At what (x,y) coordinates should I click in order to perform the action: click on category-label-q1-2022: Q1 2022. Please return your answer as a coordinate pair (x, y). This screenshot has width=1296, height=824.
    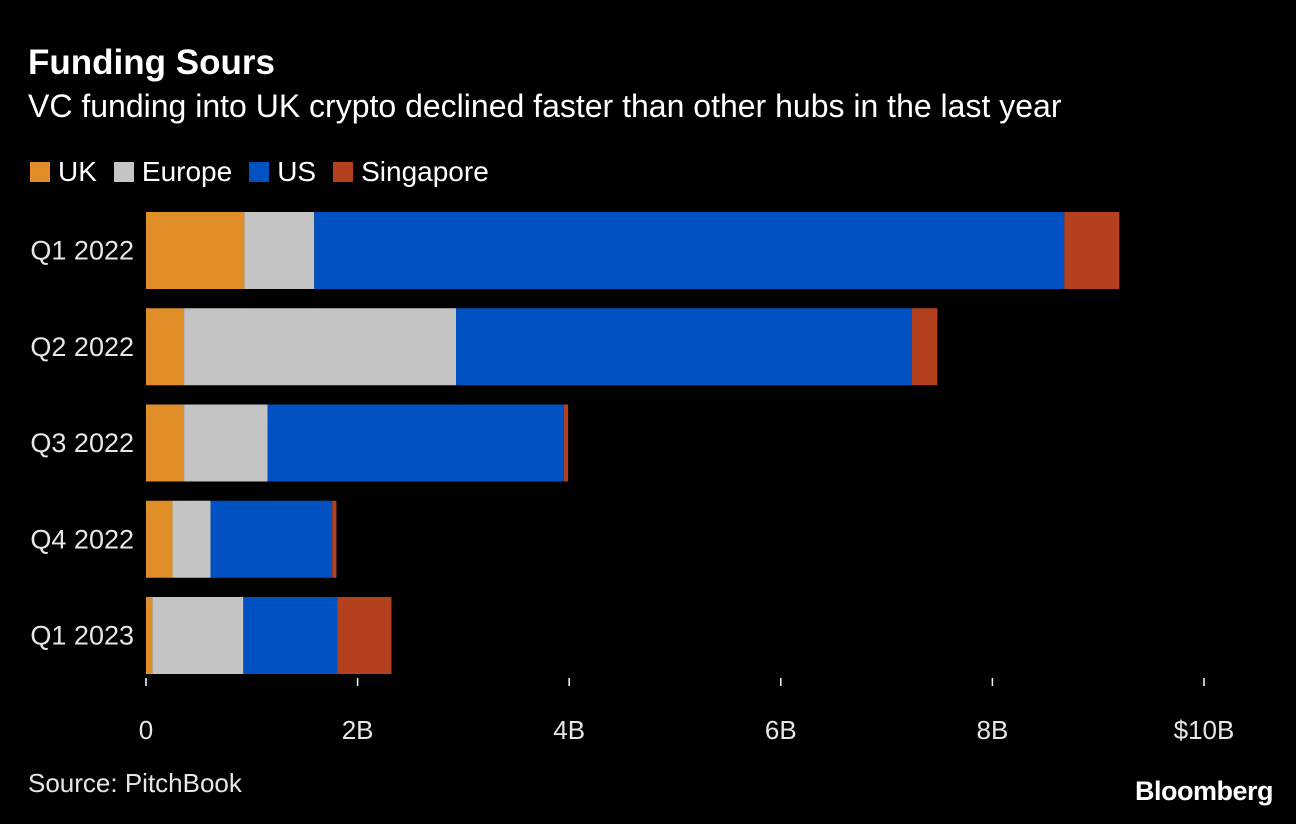
    Looking at the image, I should click on (82, 251).